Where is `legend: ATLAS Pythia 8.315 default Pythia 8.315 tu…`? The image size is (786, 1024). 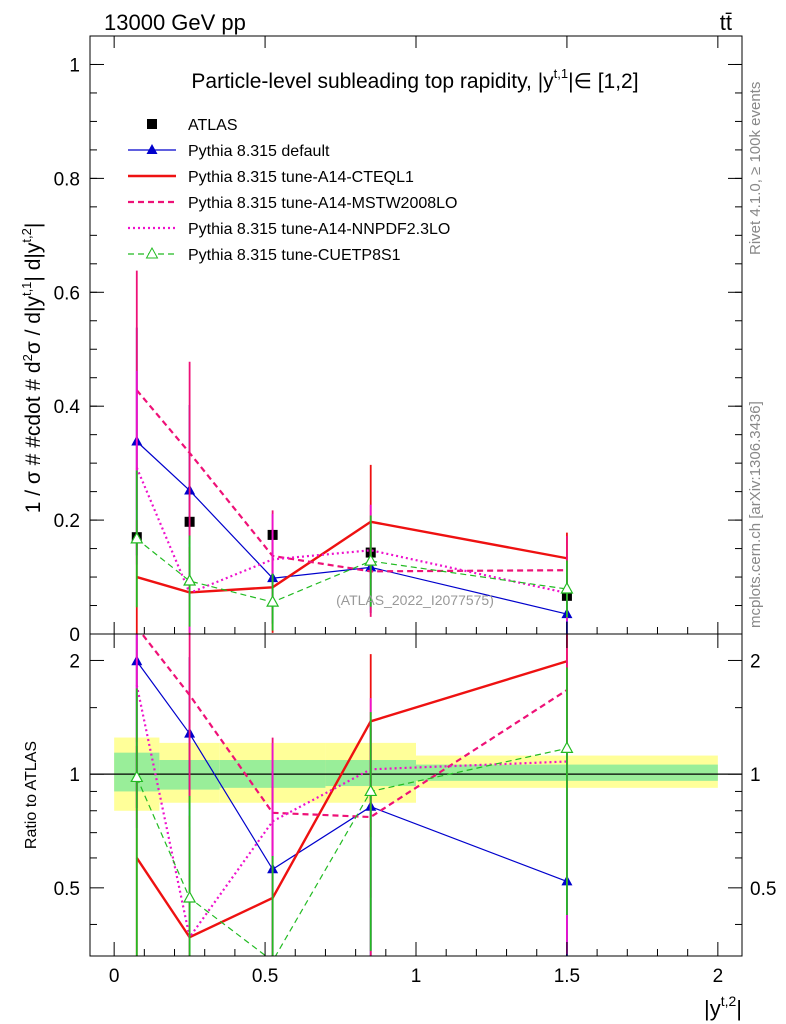 legend: ATLAS Pythia 8.315 default Pythia 8.315 tu… is located at coordinates (292, 190).